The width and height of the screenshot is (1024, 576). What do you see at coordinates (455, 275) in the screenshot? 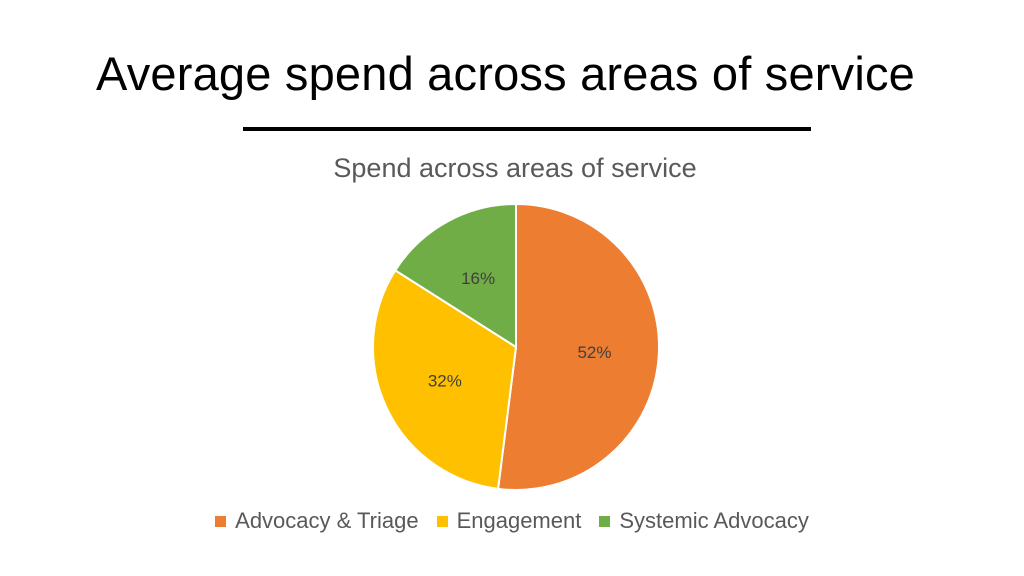
I see `pie-slice-systemic-advocacy` at bounding box center [455, 275].